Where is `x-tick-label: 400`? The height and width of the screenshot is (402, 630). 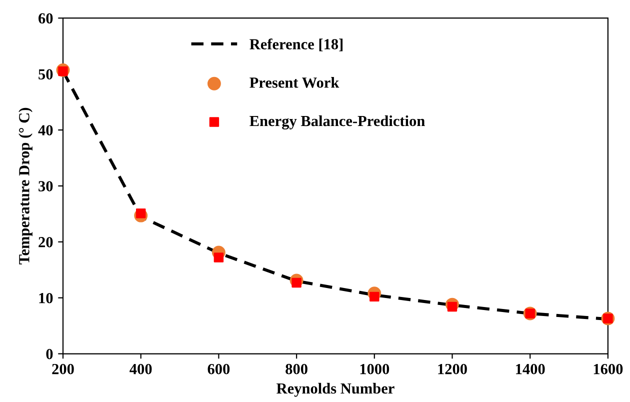
x-tick-label: 400 is located at coordinates (141, 369).